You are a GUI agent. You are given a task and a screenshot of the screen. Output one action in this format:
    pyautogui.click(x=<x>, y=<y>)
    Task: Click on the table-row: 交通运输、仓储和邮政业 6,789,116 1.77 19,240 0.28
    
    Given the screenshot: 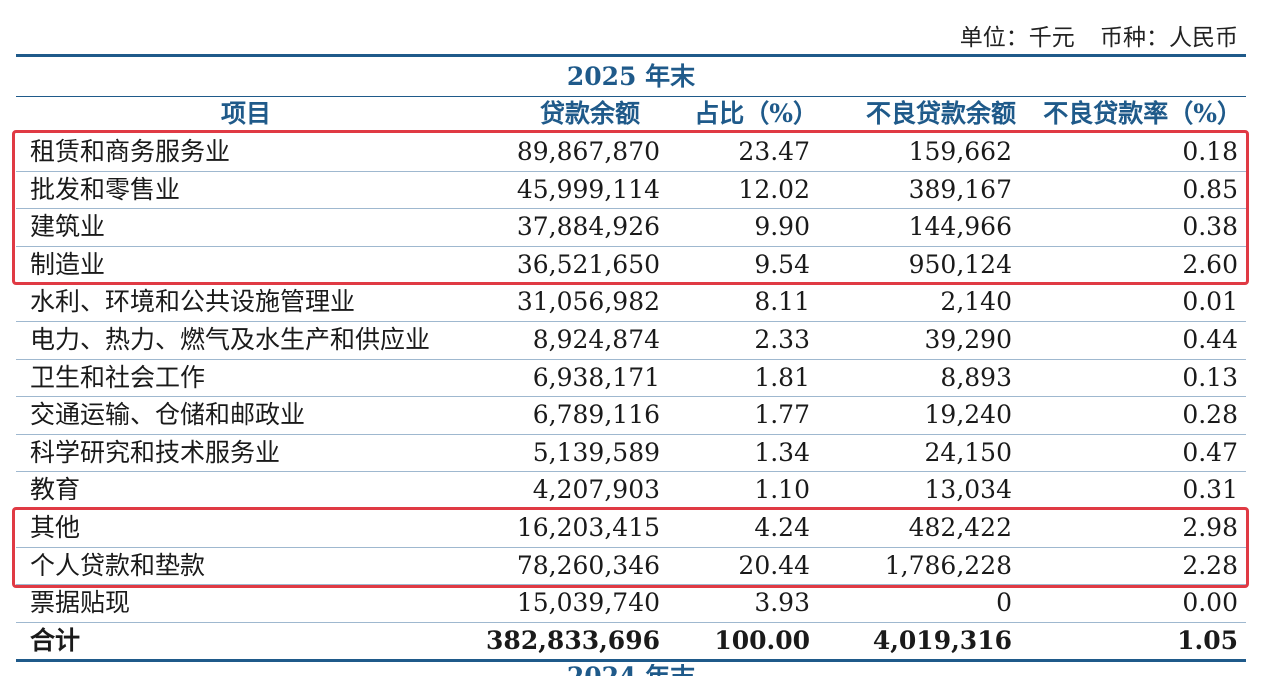 What is the action you would take?
    pyautogui.click(x=631, y=415)
    